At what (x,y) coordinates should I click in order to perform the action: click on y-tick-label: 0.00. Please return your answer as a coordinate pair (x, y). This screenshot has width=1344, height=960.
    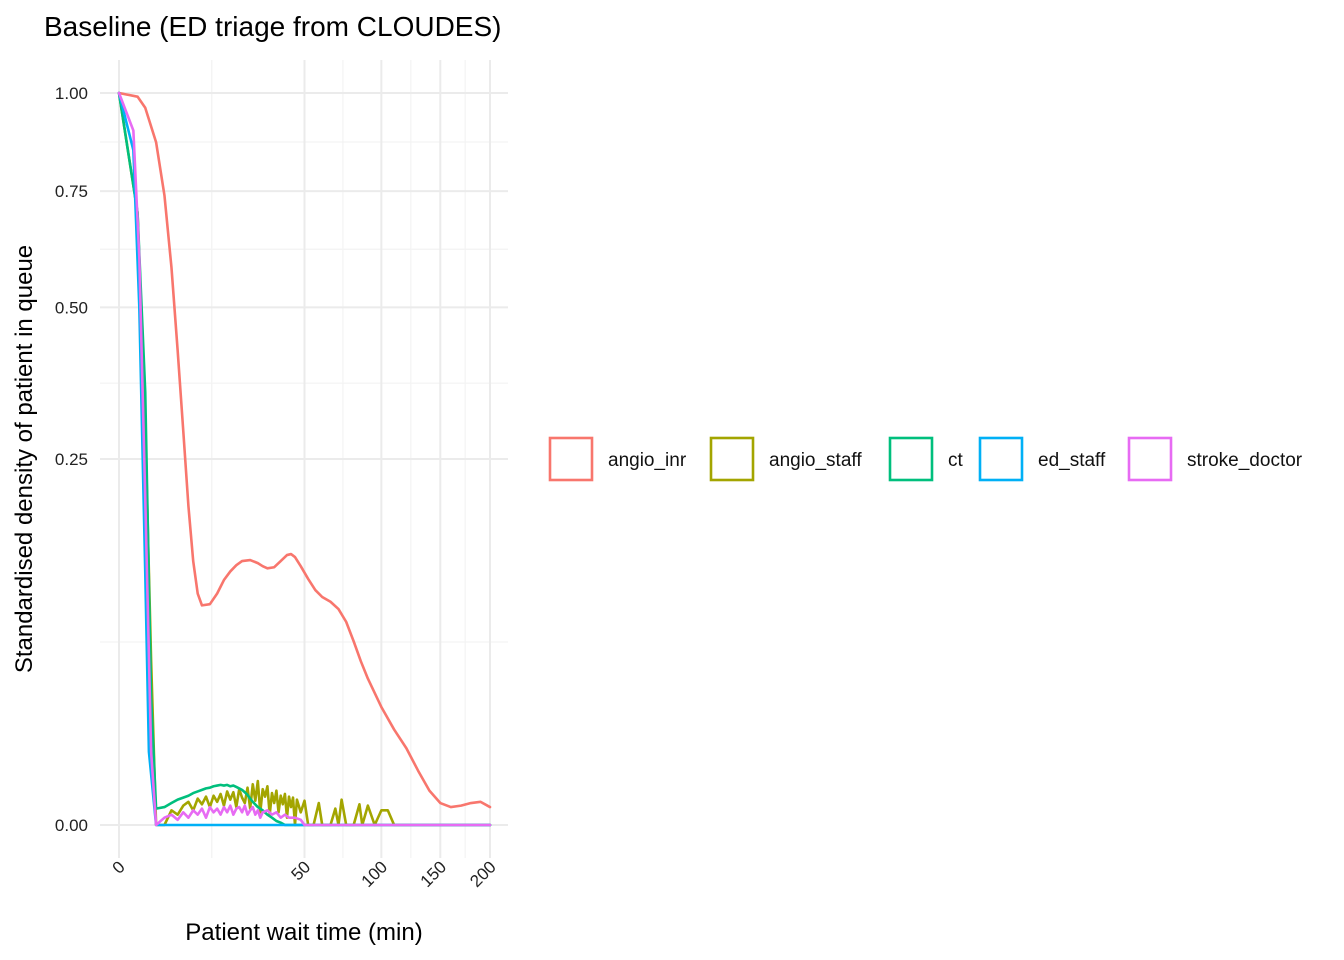
    Looking at the image, I should click on (71, 825).